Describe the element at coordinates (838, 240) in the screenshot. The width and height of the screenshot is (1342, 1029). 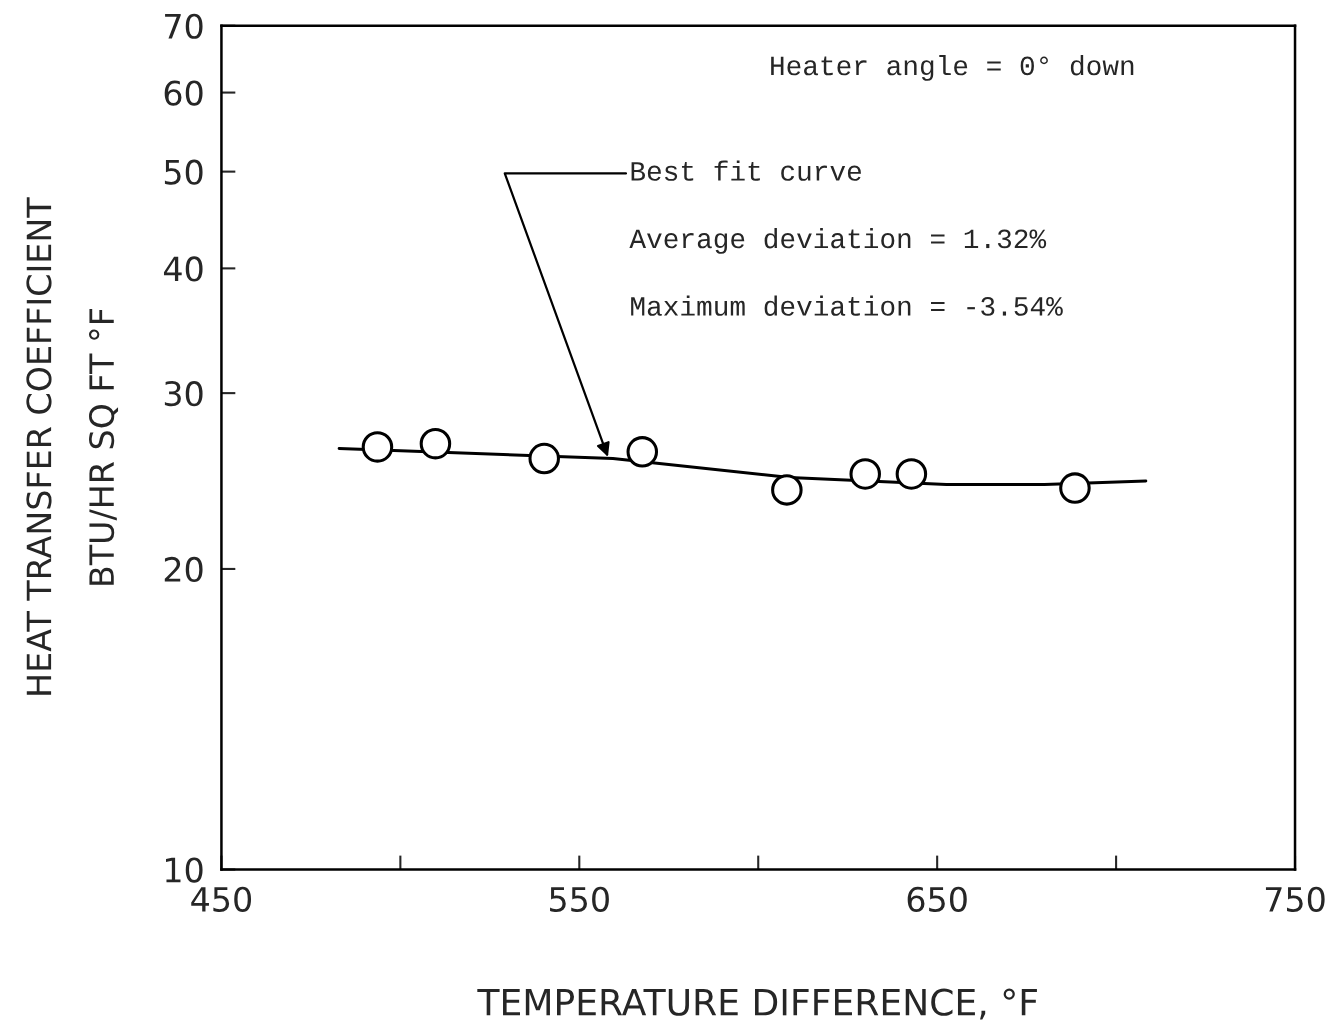
I see `annotation: Average deviation = 1.32%` at that location.